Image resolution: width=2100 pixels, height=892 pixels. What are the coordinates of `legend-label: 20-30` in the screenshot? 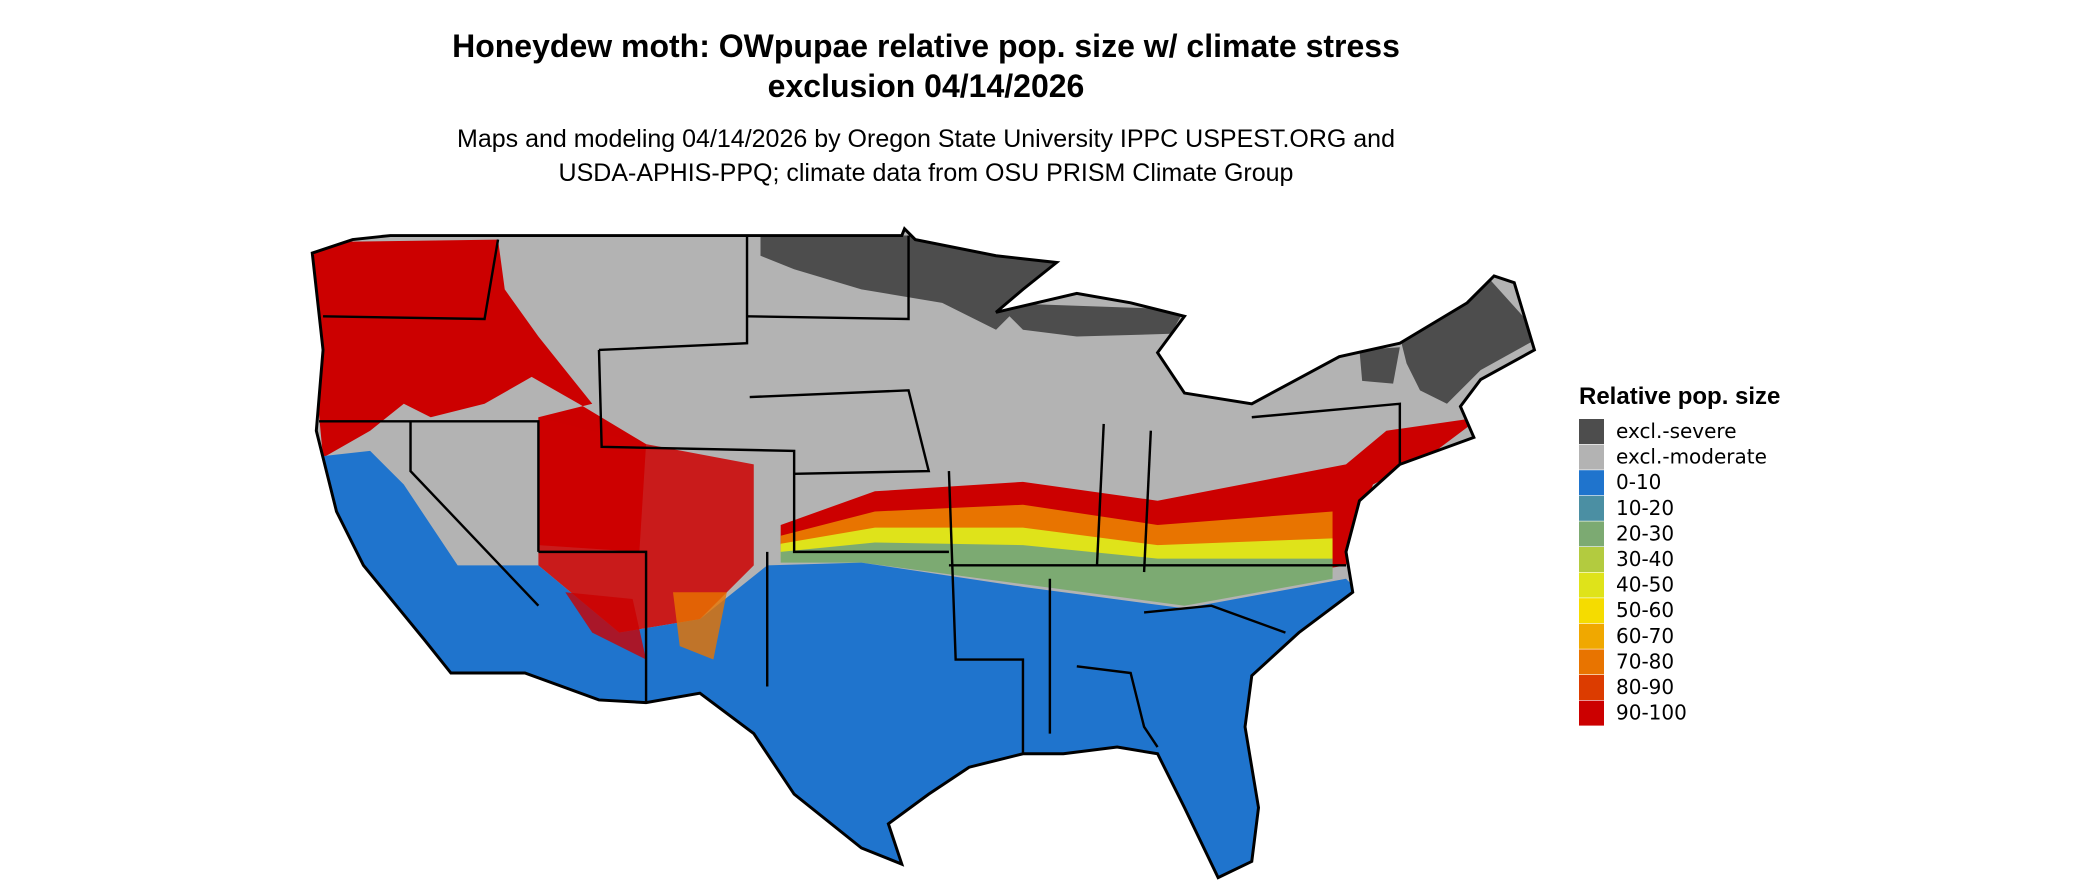 It's located at (1645, 533).